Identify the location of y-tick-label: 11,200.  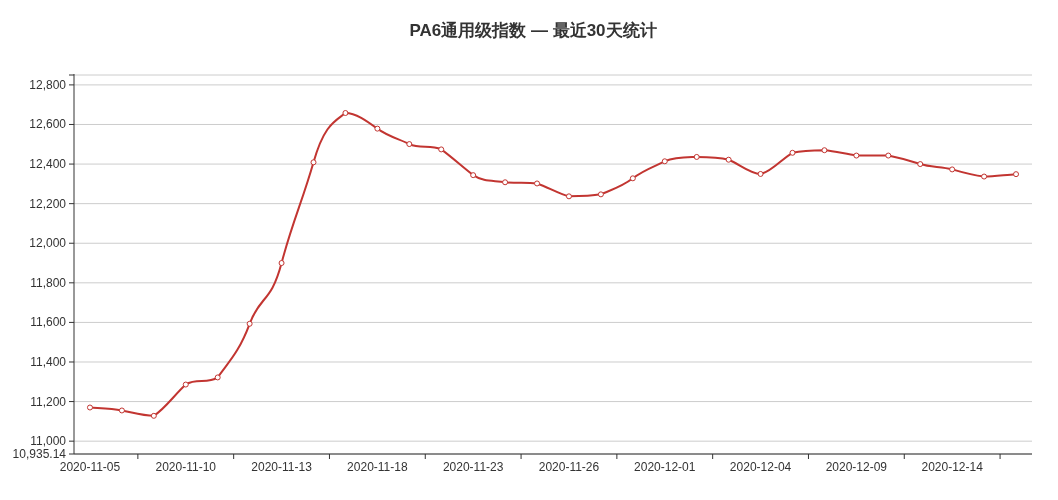
(48, 401).